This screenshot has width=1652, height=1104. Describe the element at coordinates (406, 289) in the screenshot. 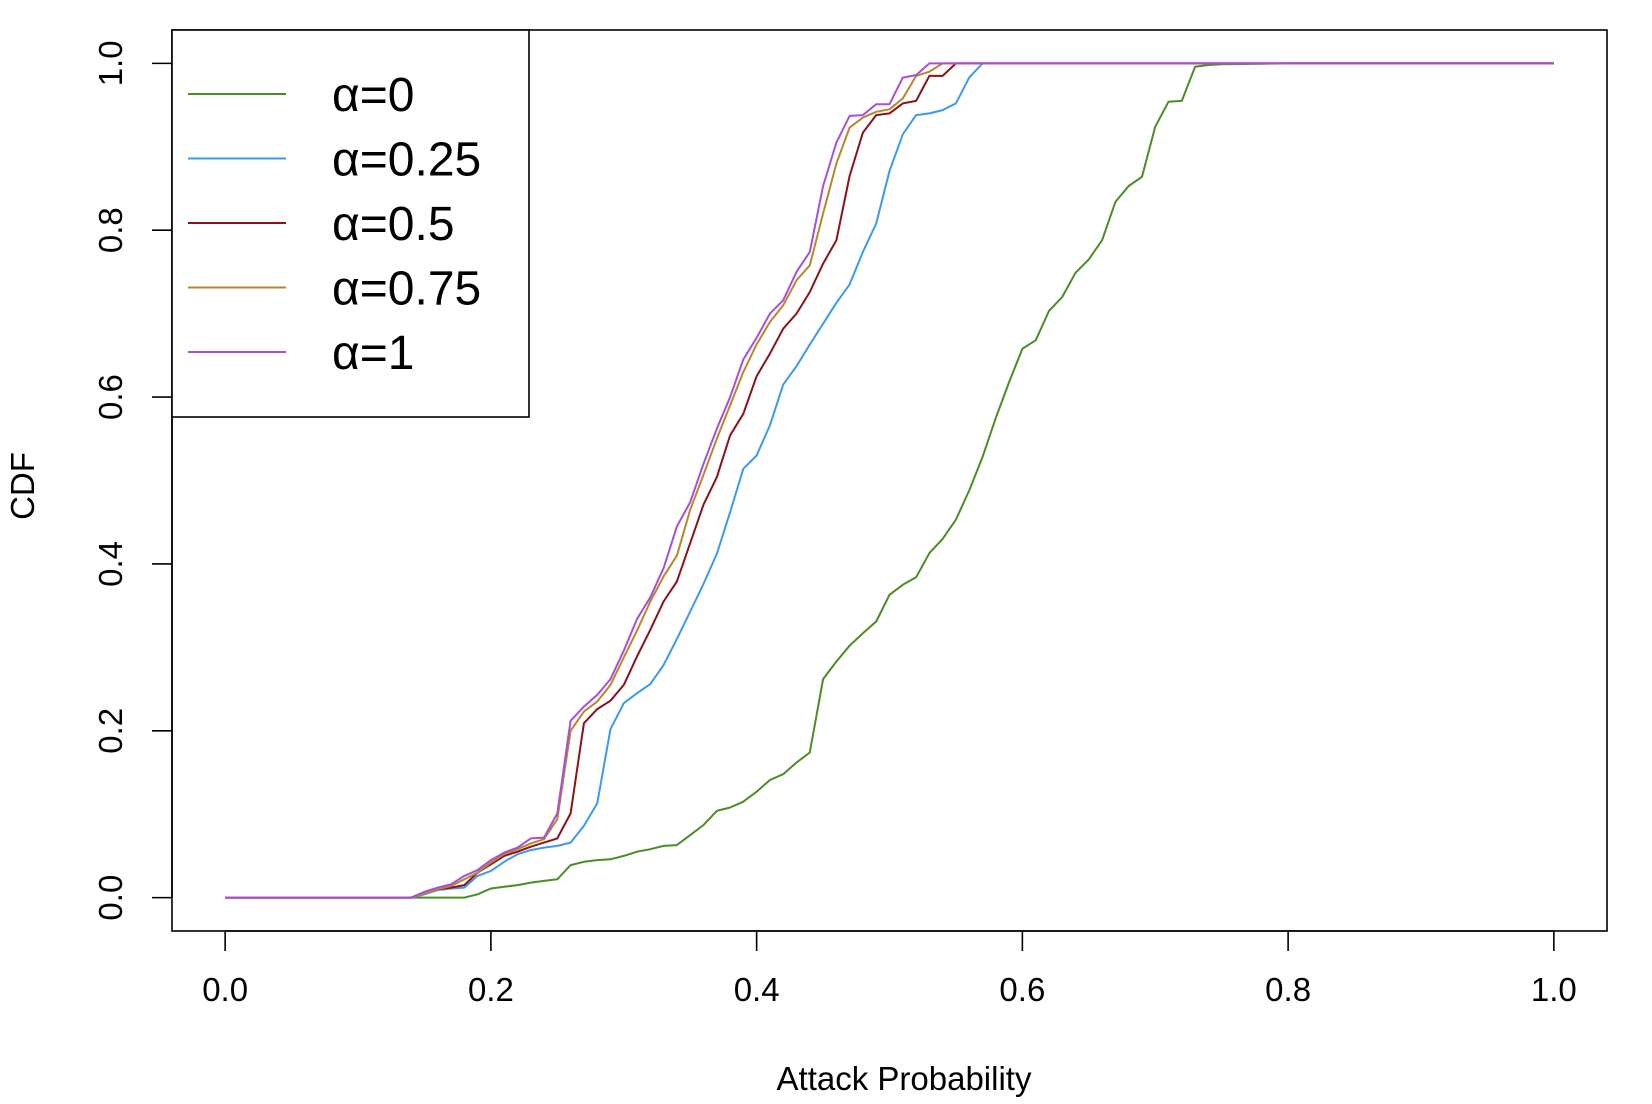

I see `legend-label-3: α=0.75` at that location.